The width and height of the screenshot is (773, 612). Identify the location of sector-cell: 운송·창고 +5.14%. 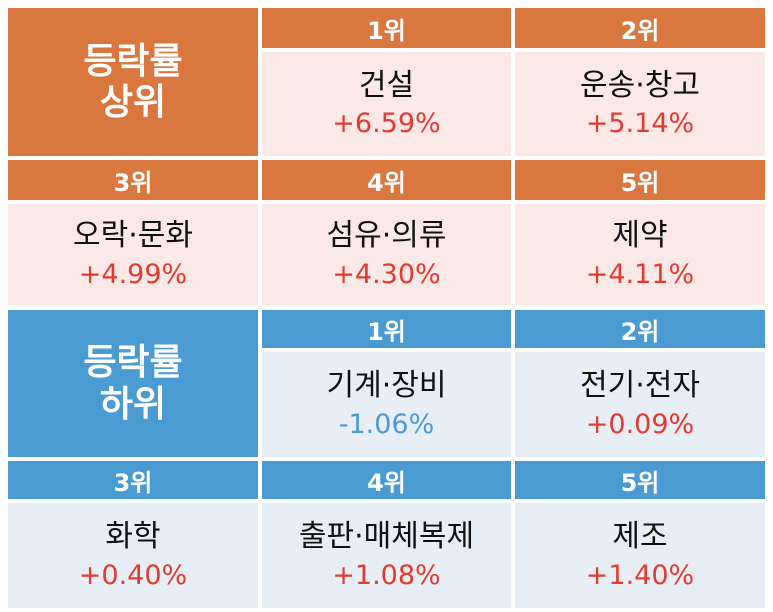
(640, 104).